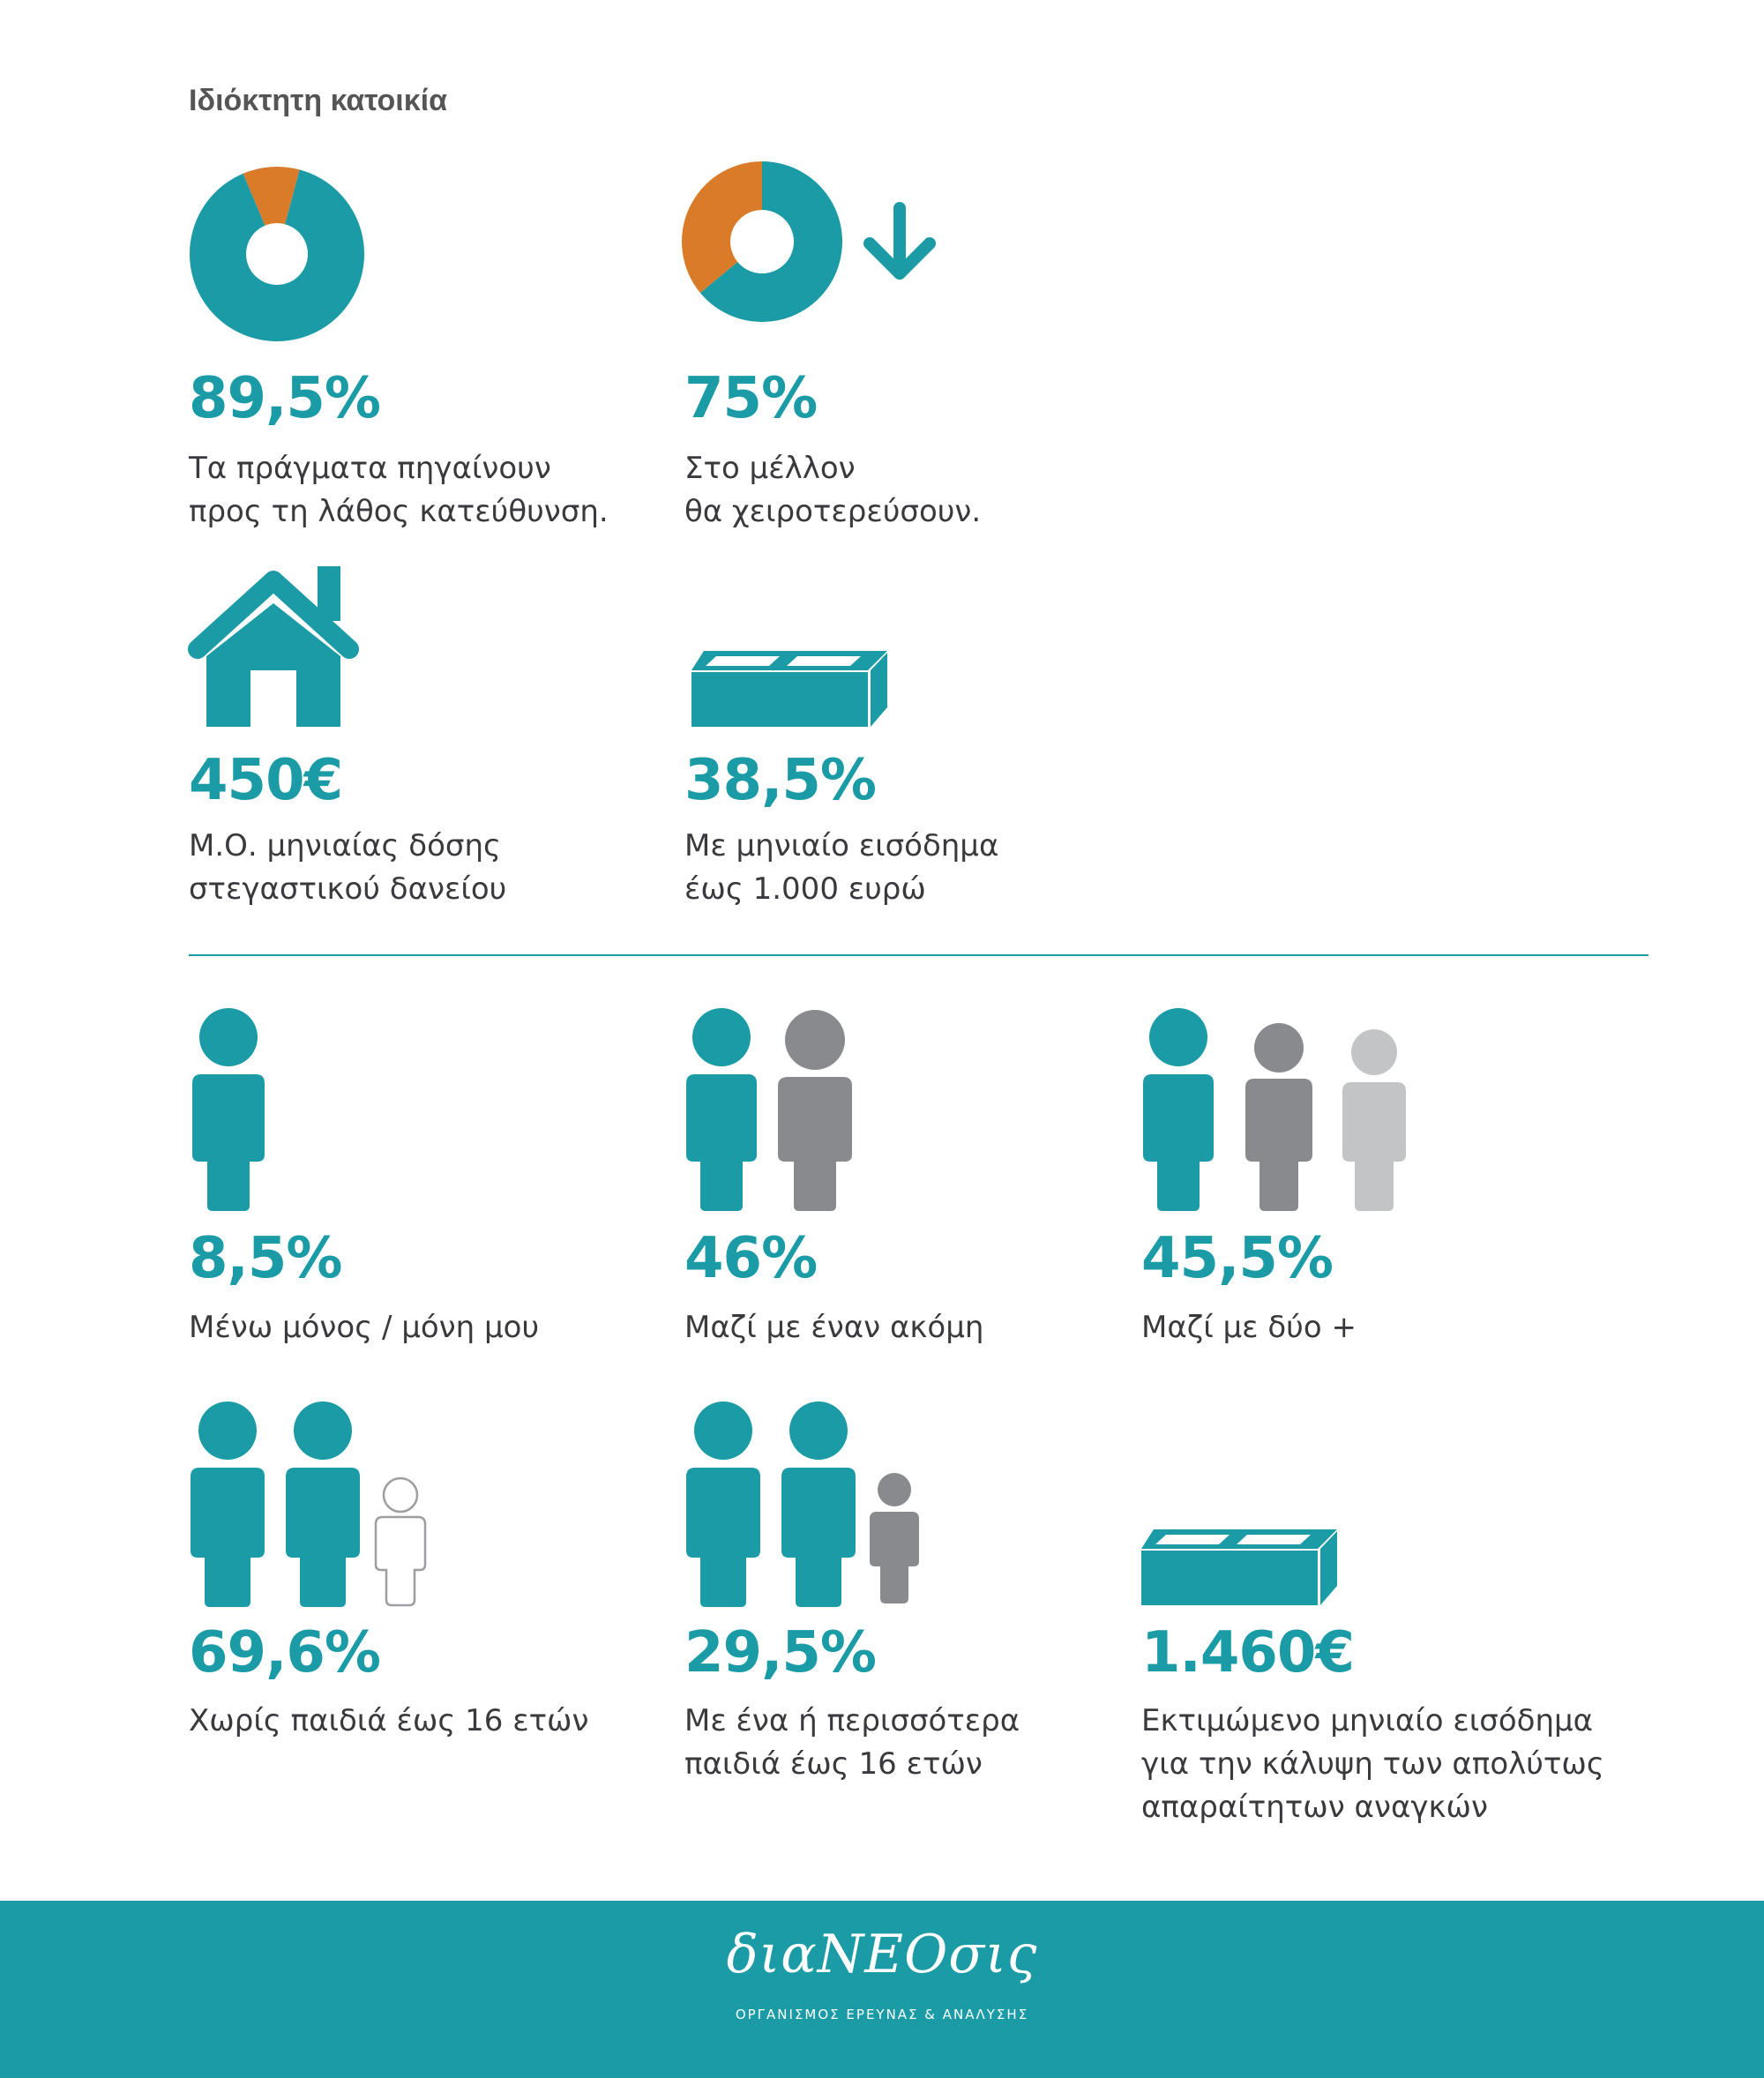  I want to click on dianeosis-logo: διαΝΕΟσις, so click(882, 1955).